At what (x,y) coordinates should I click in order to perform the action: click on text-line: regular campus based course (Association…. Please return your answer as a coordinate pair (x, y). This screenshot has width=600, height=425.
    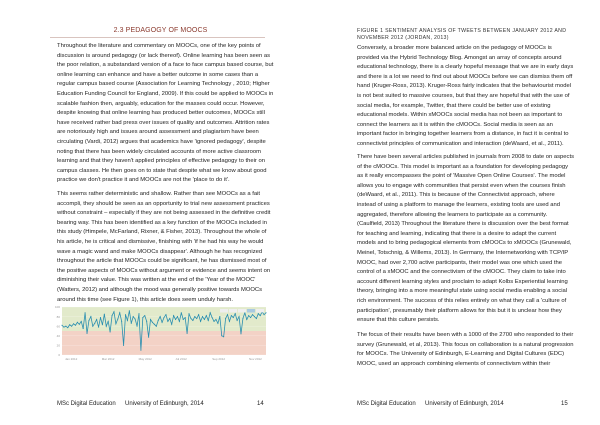
    Looking at the image, I should click on (163, 84).